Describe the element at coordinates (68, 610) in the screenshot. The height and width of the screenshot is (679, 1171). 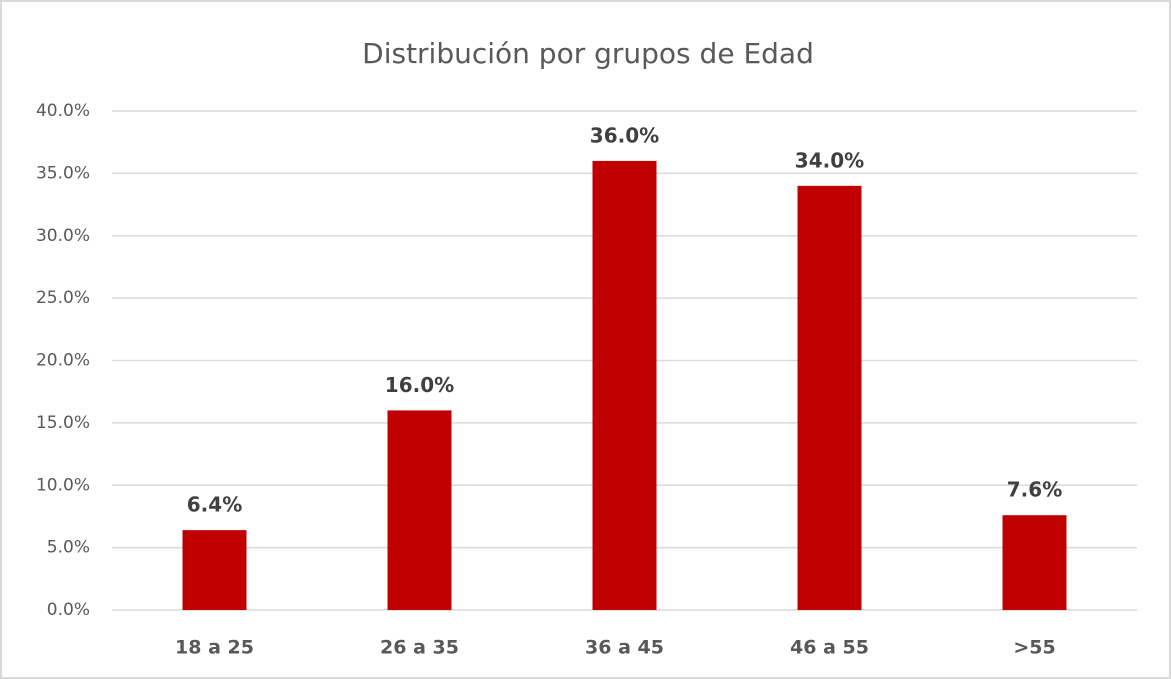
I see `y-tick-label: 0.0%` at that location.